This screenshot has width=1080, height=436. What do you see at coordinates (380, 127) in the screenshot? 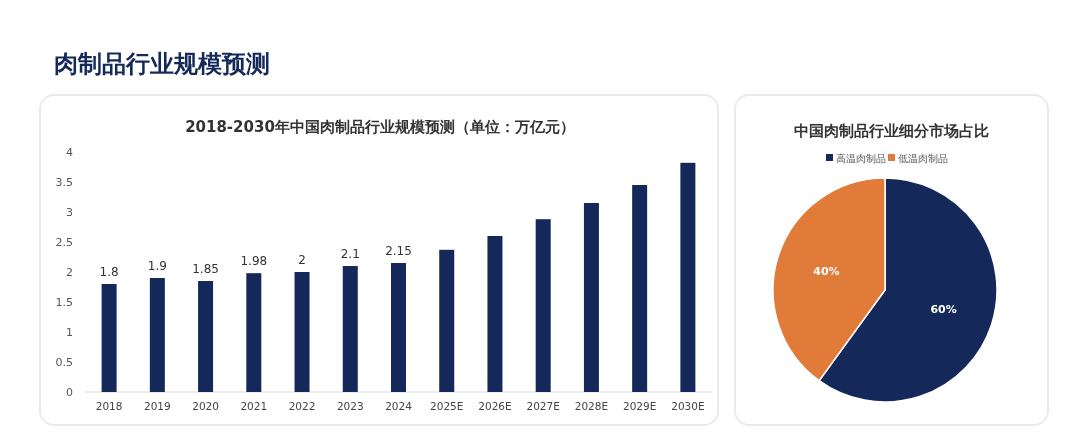
I see `chart-title: 2018-2030年中国肉制品行业规模预测（单位：万亿元）` at bounding box center [380, 127].